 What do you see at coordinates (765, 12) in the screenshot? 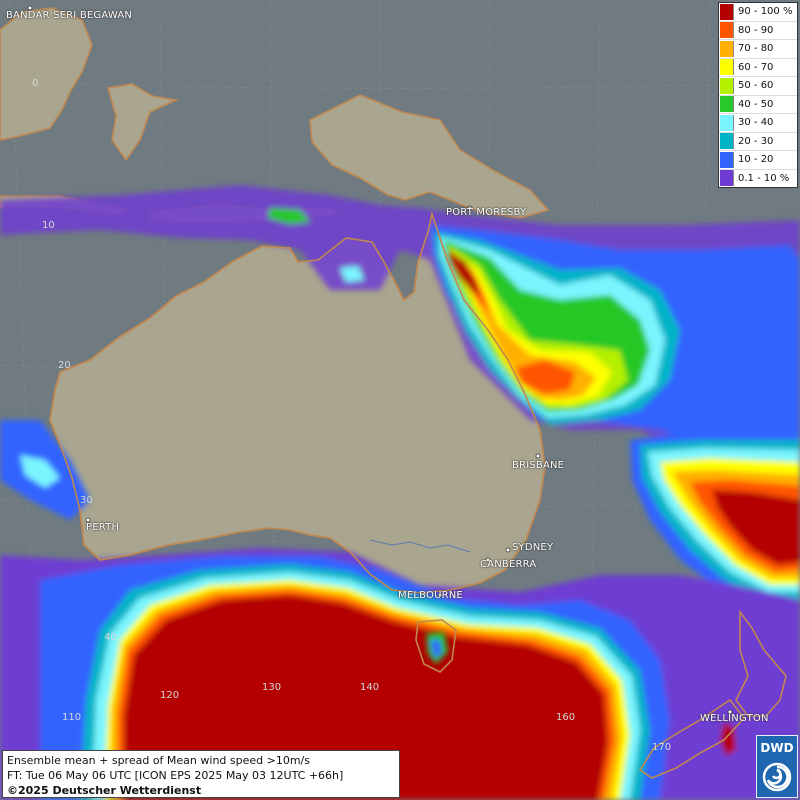
I see `legend-label: 90 - 100 %` at bounding box center [765, 12].